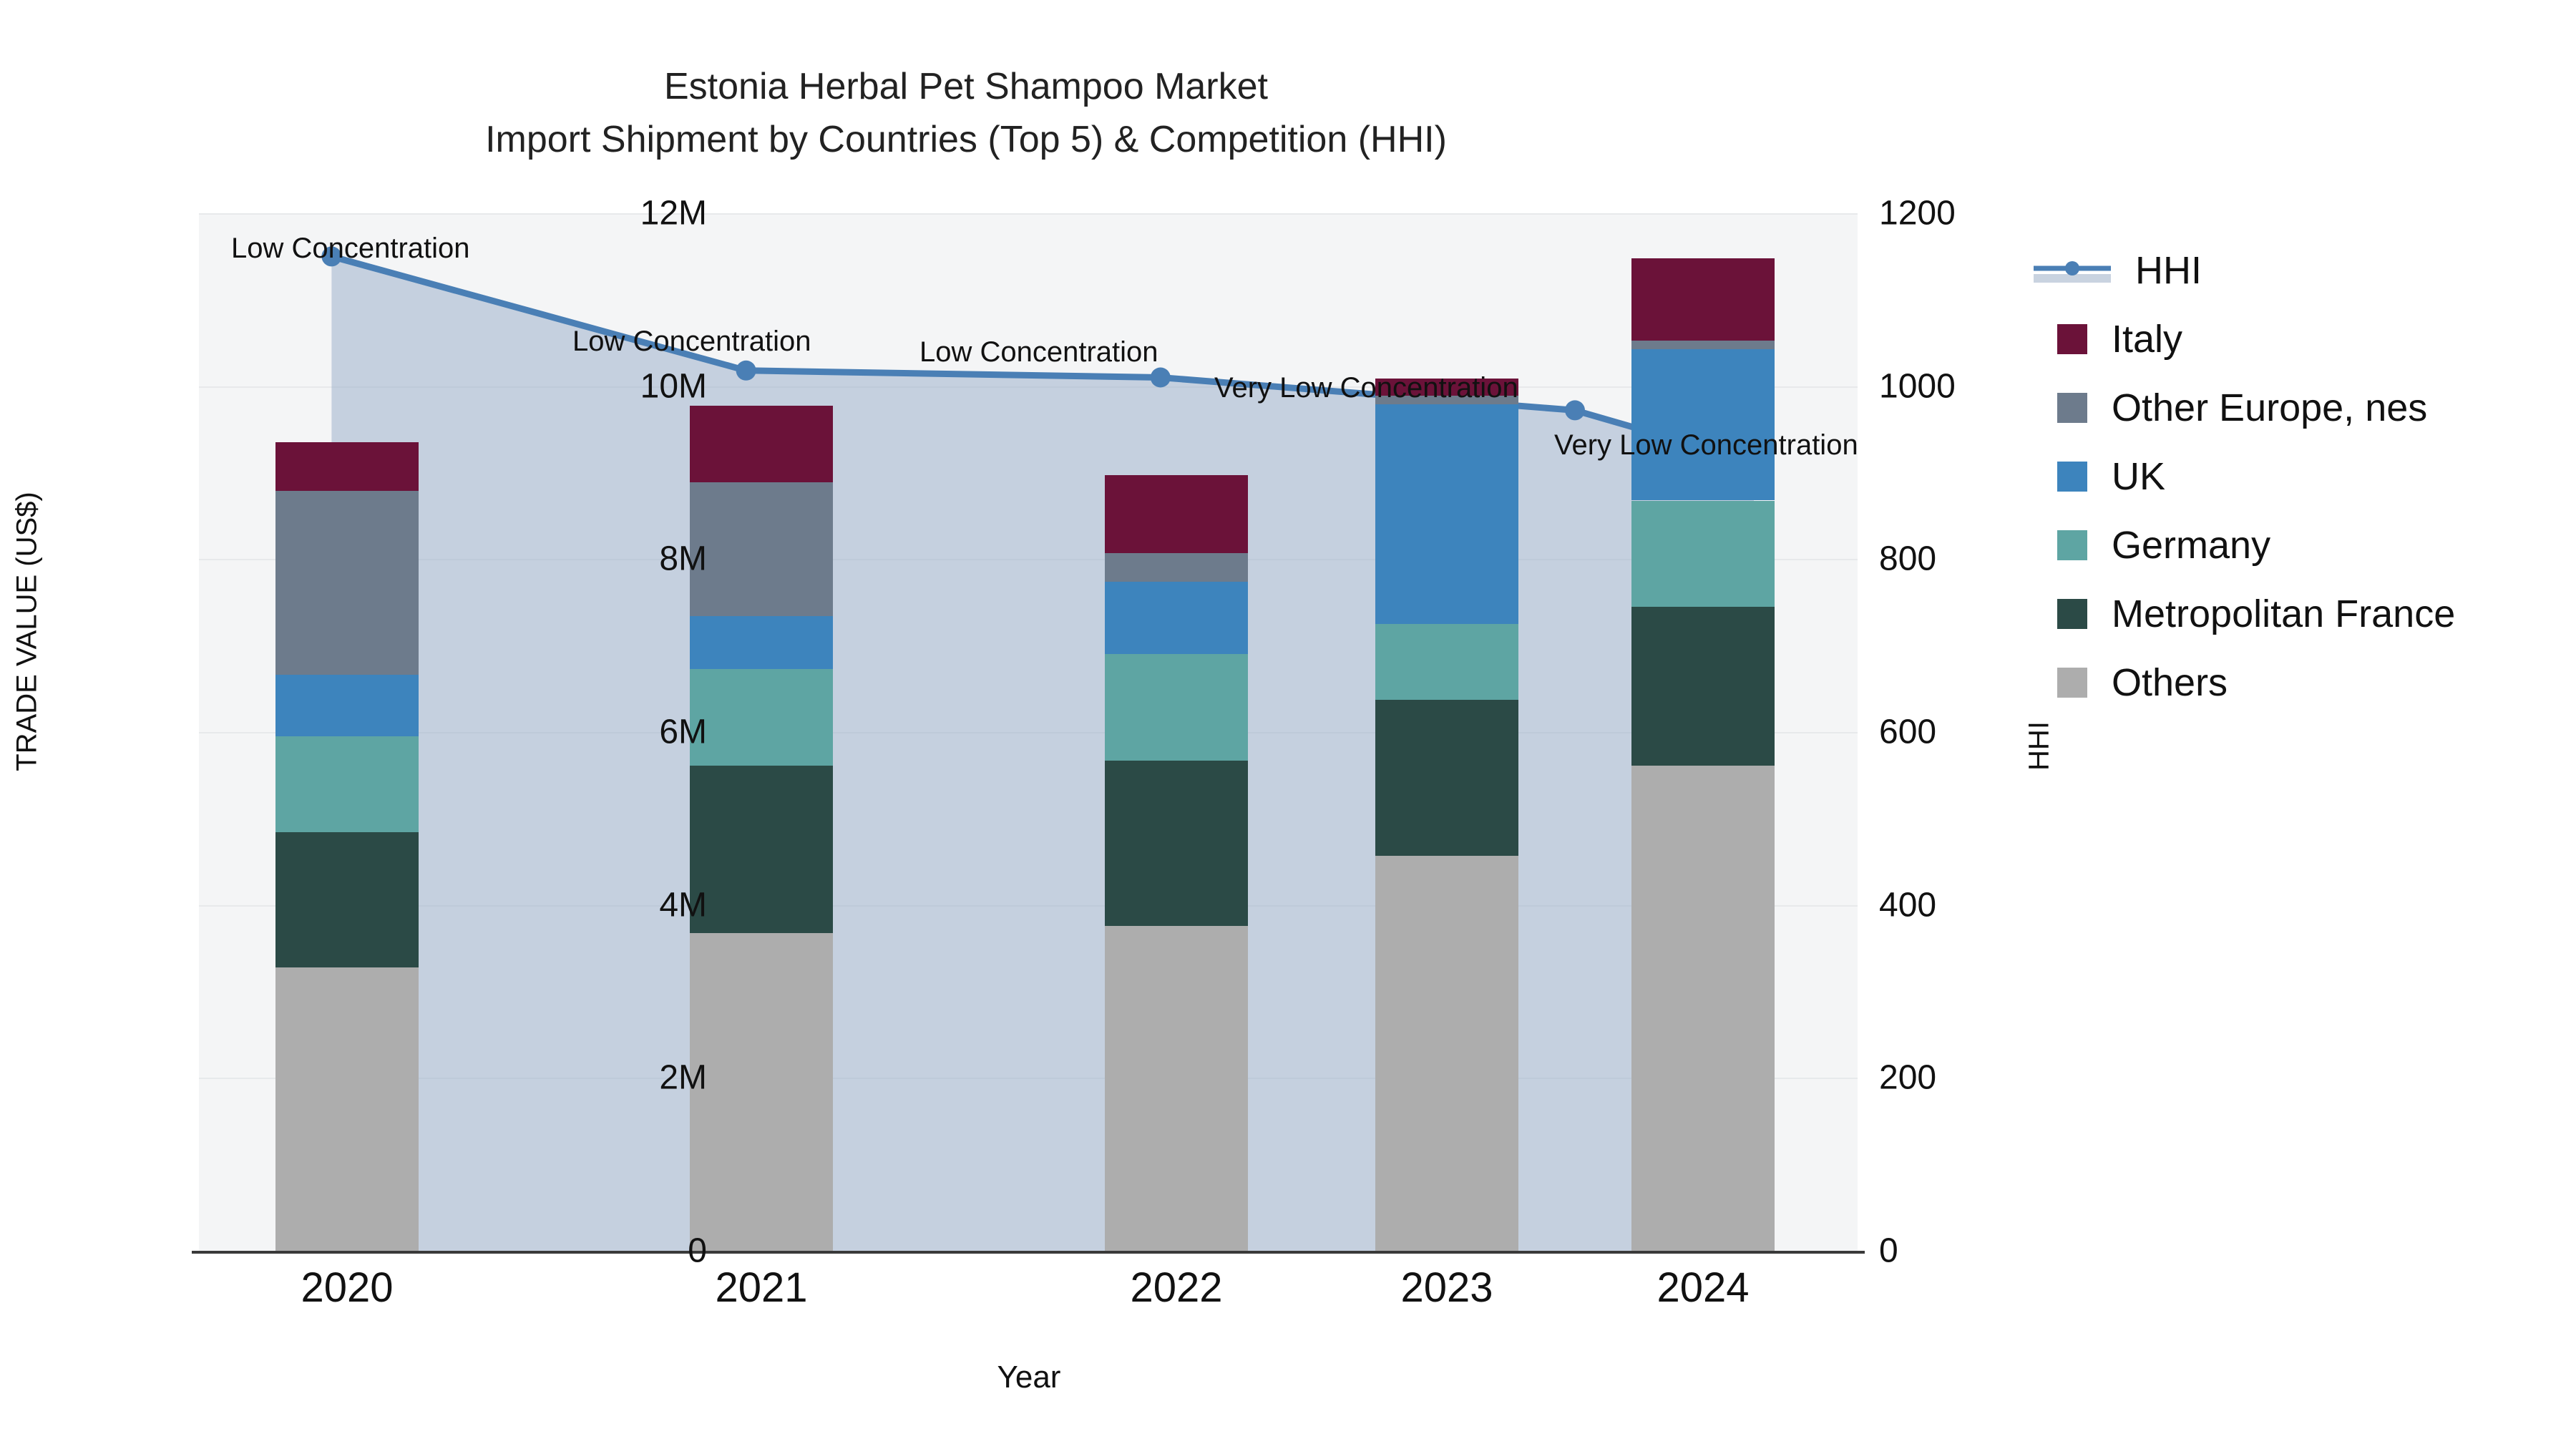 The height and width of the screenshot is (1449, 2576). What do you see at coordinates (673, 386) in the screenshot?
I see `y-left-tick: 10M` at bounding box center [673, 386].